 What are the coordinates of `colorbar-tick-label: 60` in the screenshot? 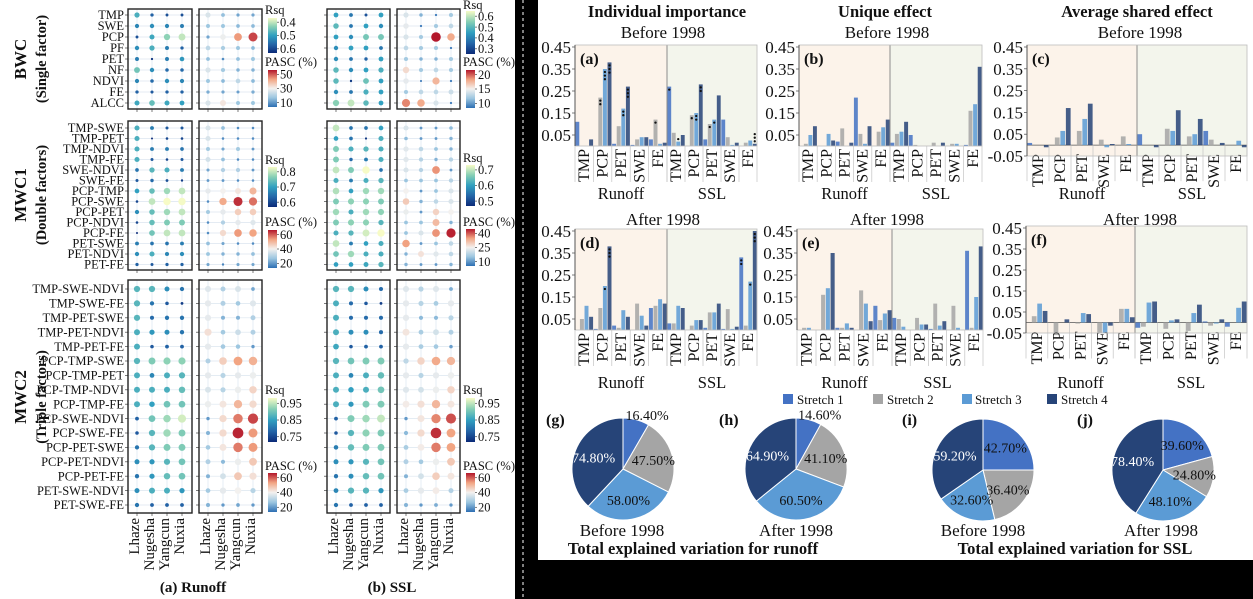 It's located at (286, 235).